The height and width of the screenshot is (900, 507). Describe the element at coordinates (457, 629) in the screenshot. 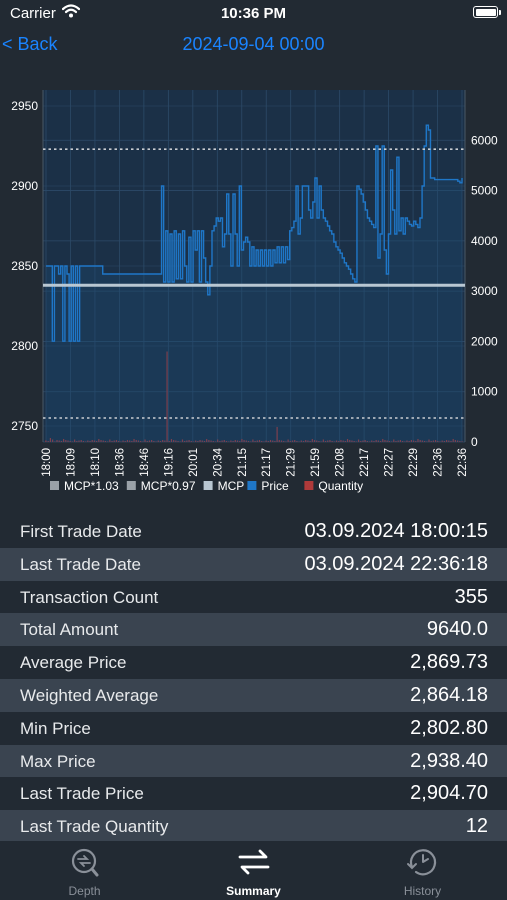

I see `row-value: 9640.0` at that location.